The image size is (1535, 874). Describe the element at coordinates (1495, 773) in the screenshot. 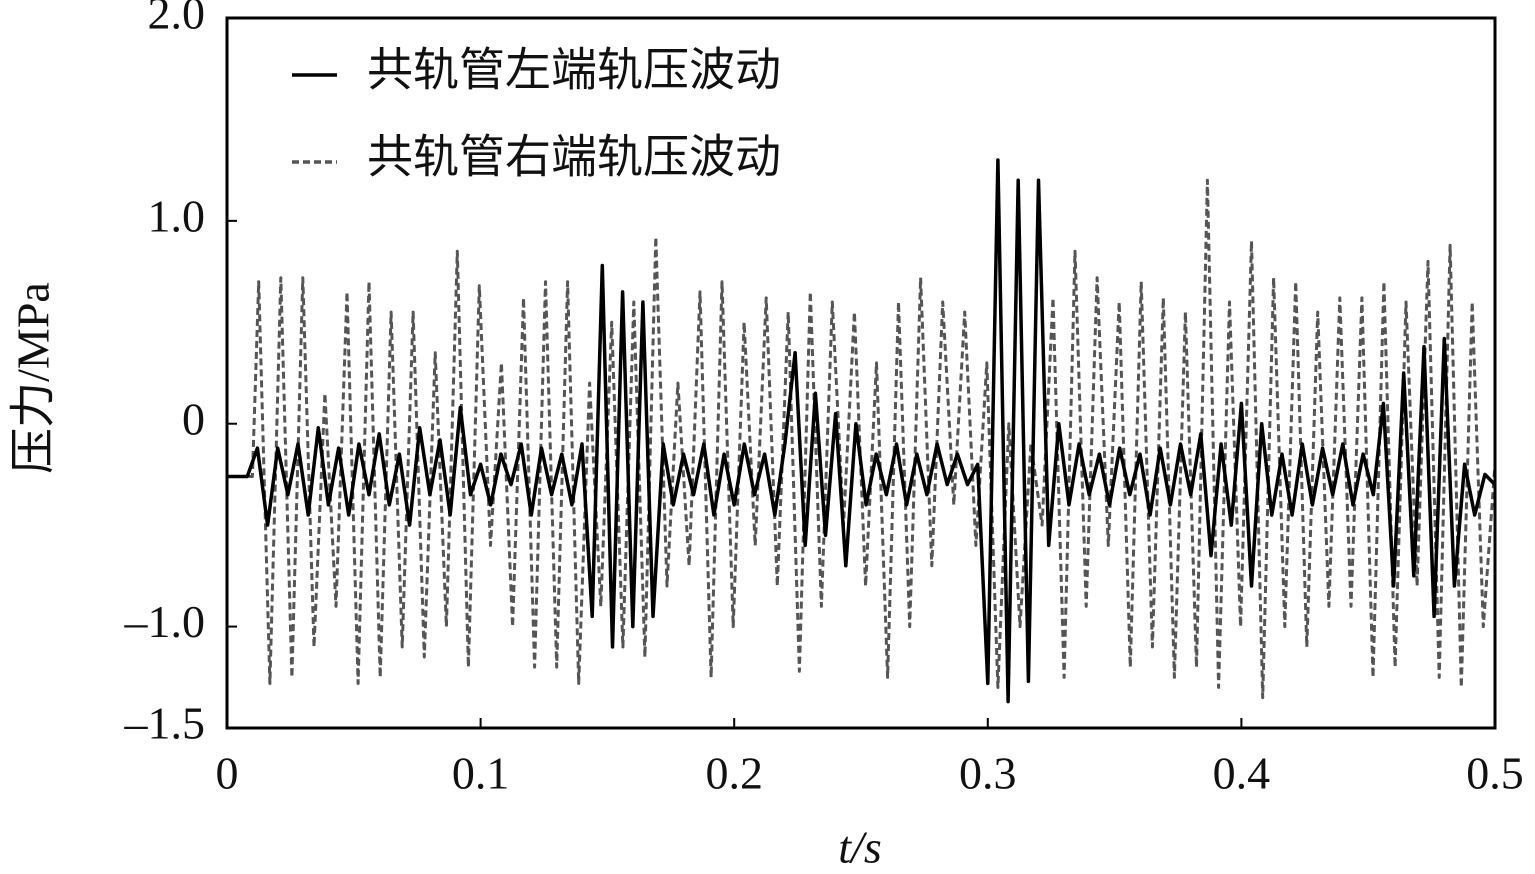

I see `x-tick-label: 0.5` at that location.